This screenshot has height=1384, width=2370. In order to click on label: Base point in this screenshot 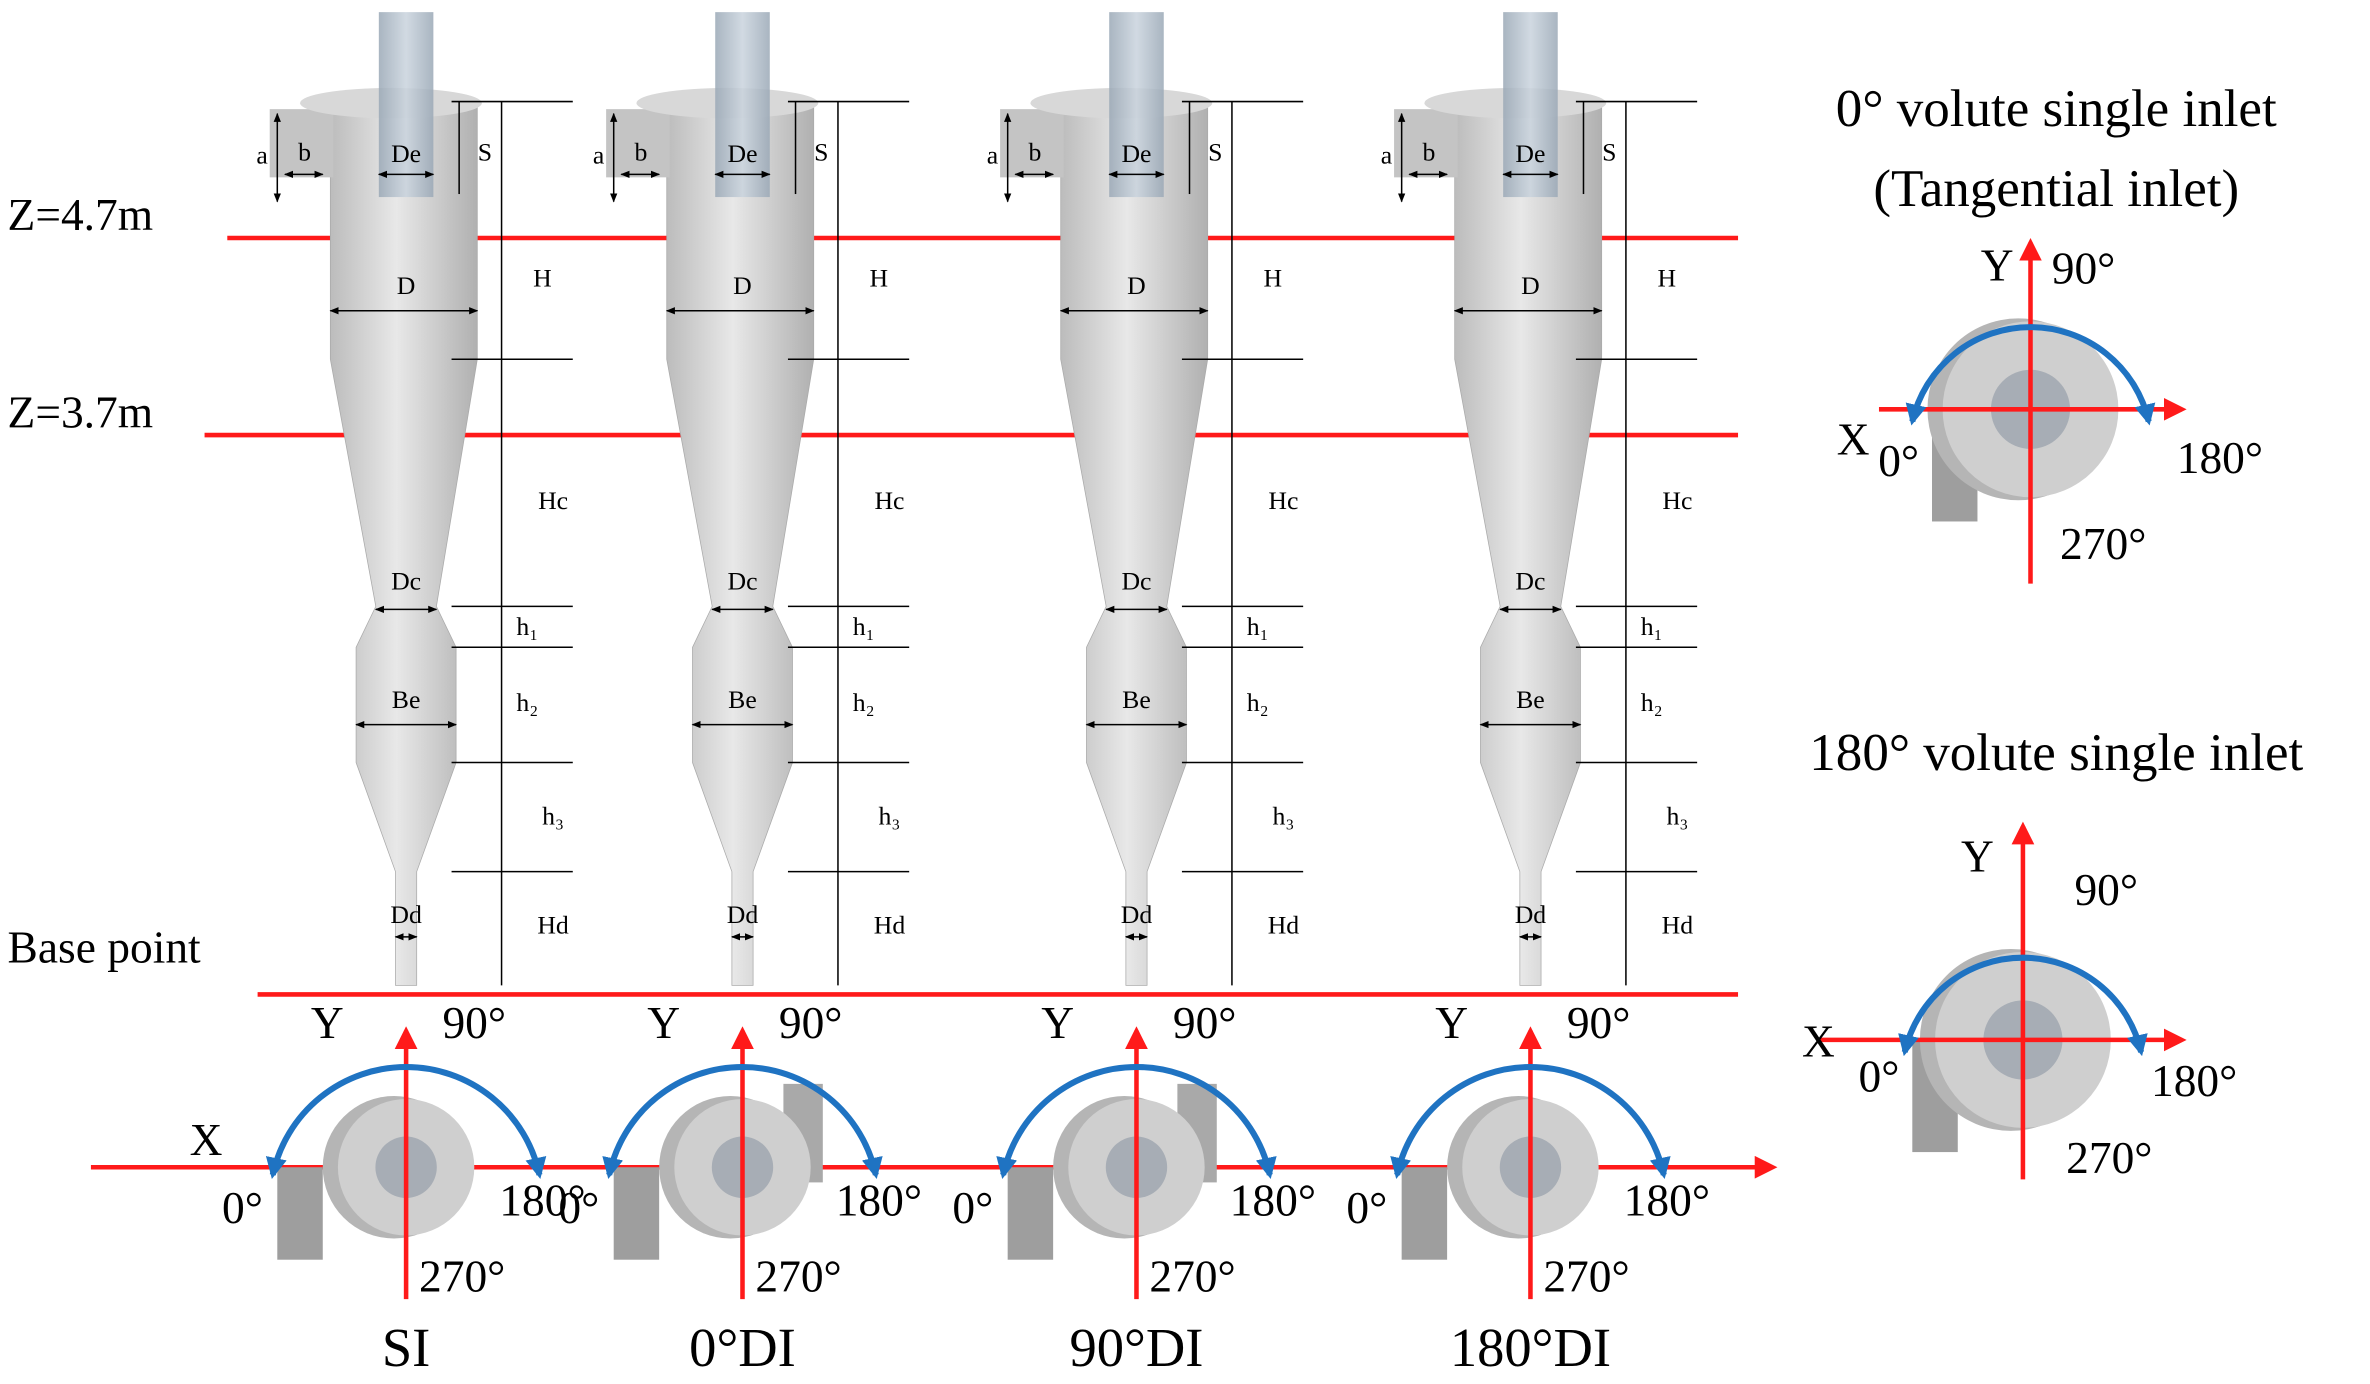, I will do `click(104, 946)`.